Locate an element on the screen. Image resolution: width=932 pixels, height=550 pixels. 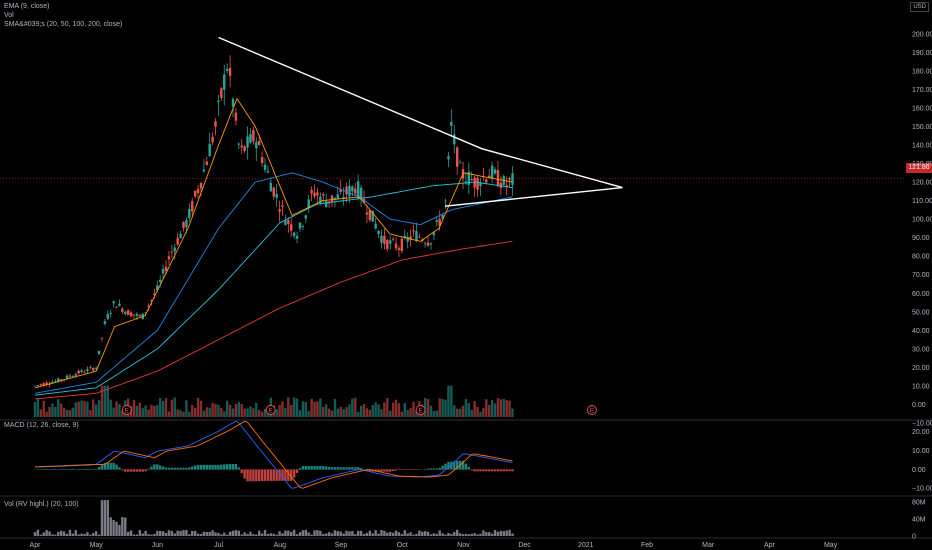
price-tick-label: 50.00 is located at coordinates (921, 312).